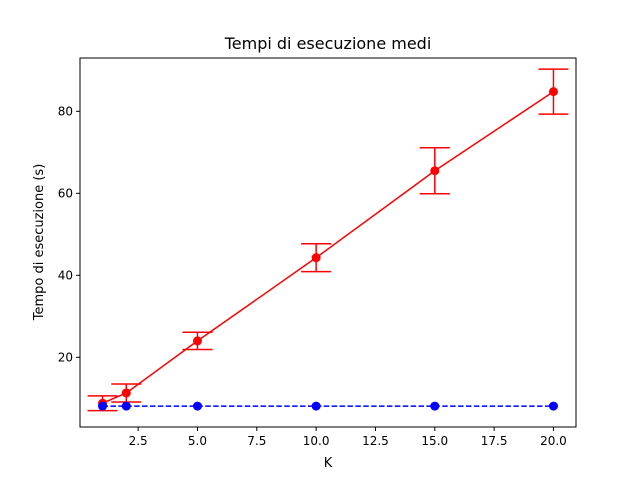 This screenshot has width=640, height=480. What do you see at coordinates (434, 441) in the screenshot?
I see `x-tick-label: 15.0` at bounding box center [434, 441].